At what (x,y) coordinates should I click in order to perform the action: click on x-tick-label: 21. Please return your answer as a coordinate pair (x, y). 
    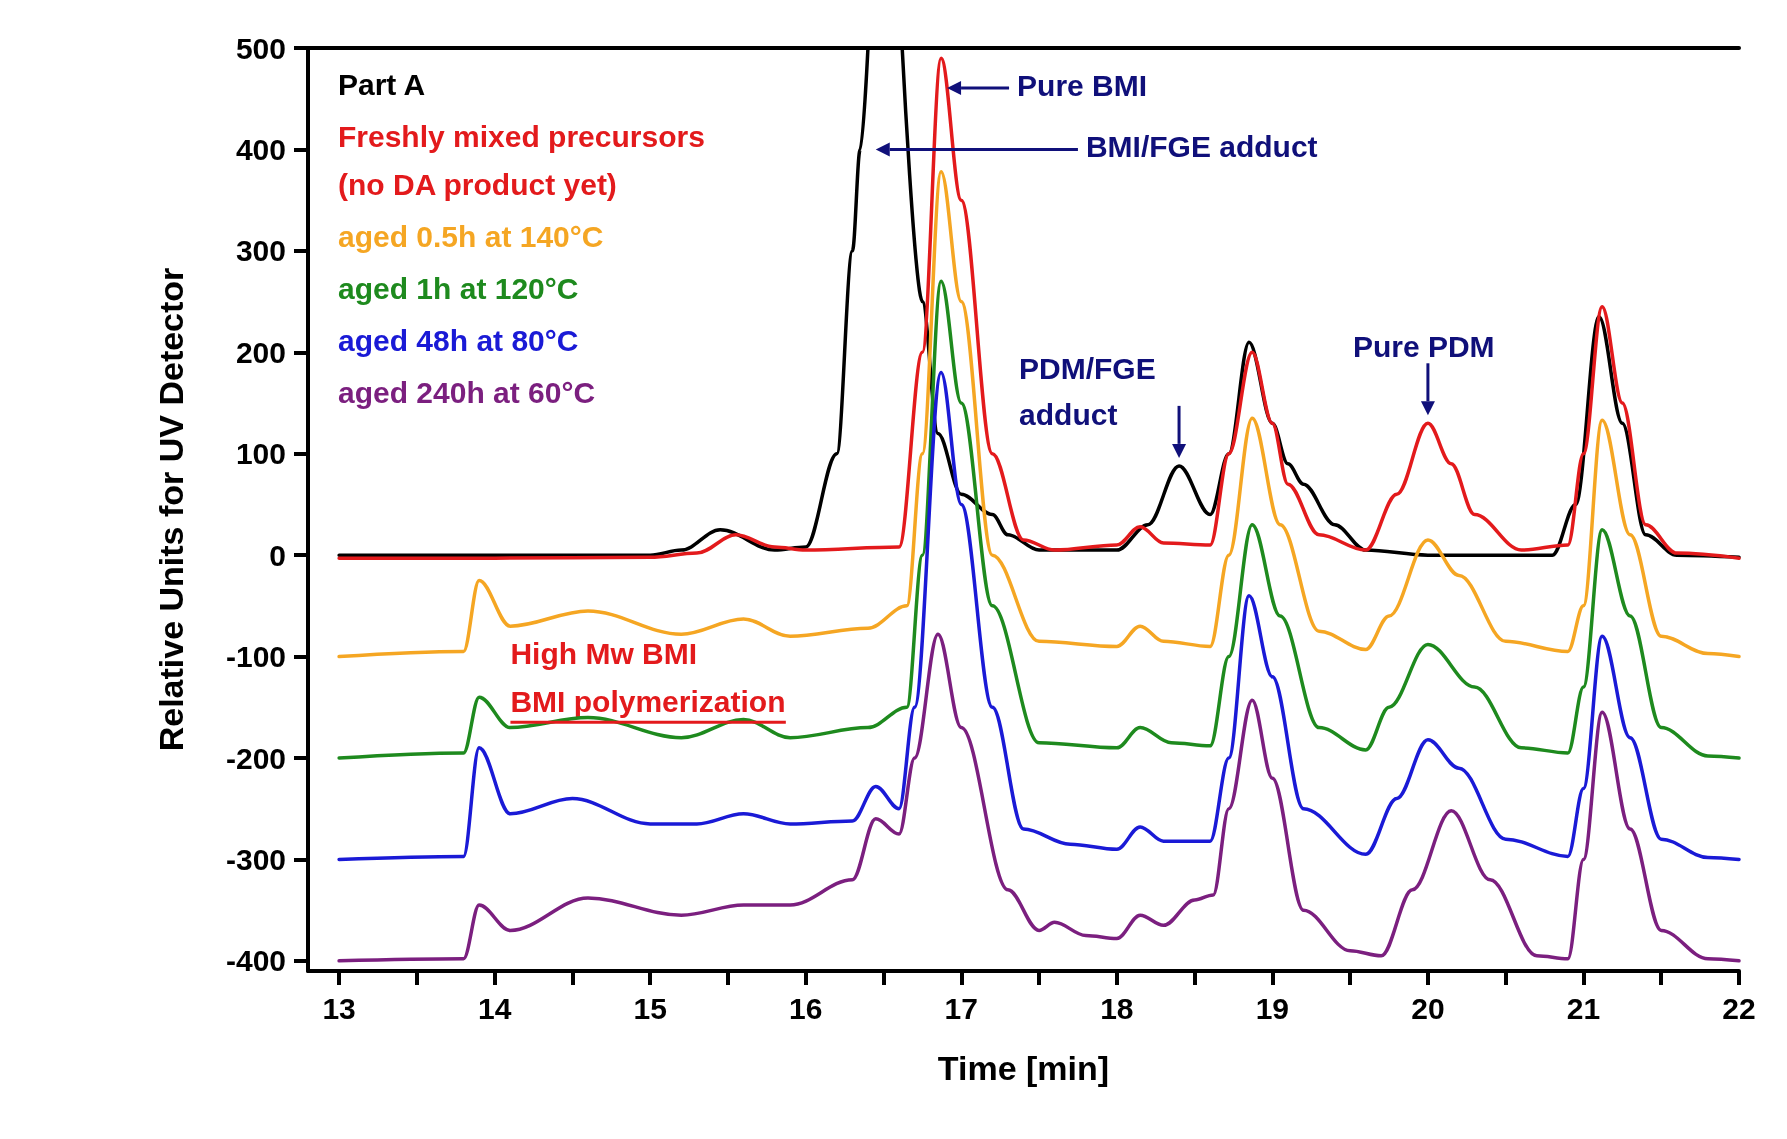
    Looking at the image, I should click on (1583, 1008).